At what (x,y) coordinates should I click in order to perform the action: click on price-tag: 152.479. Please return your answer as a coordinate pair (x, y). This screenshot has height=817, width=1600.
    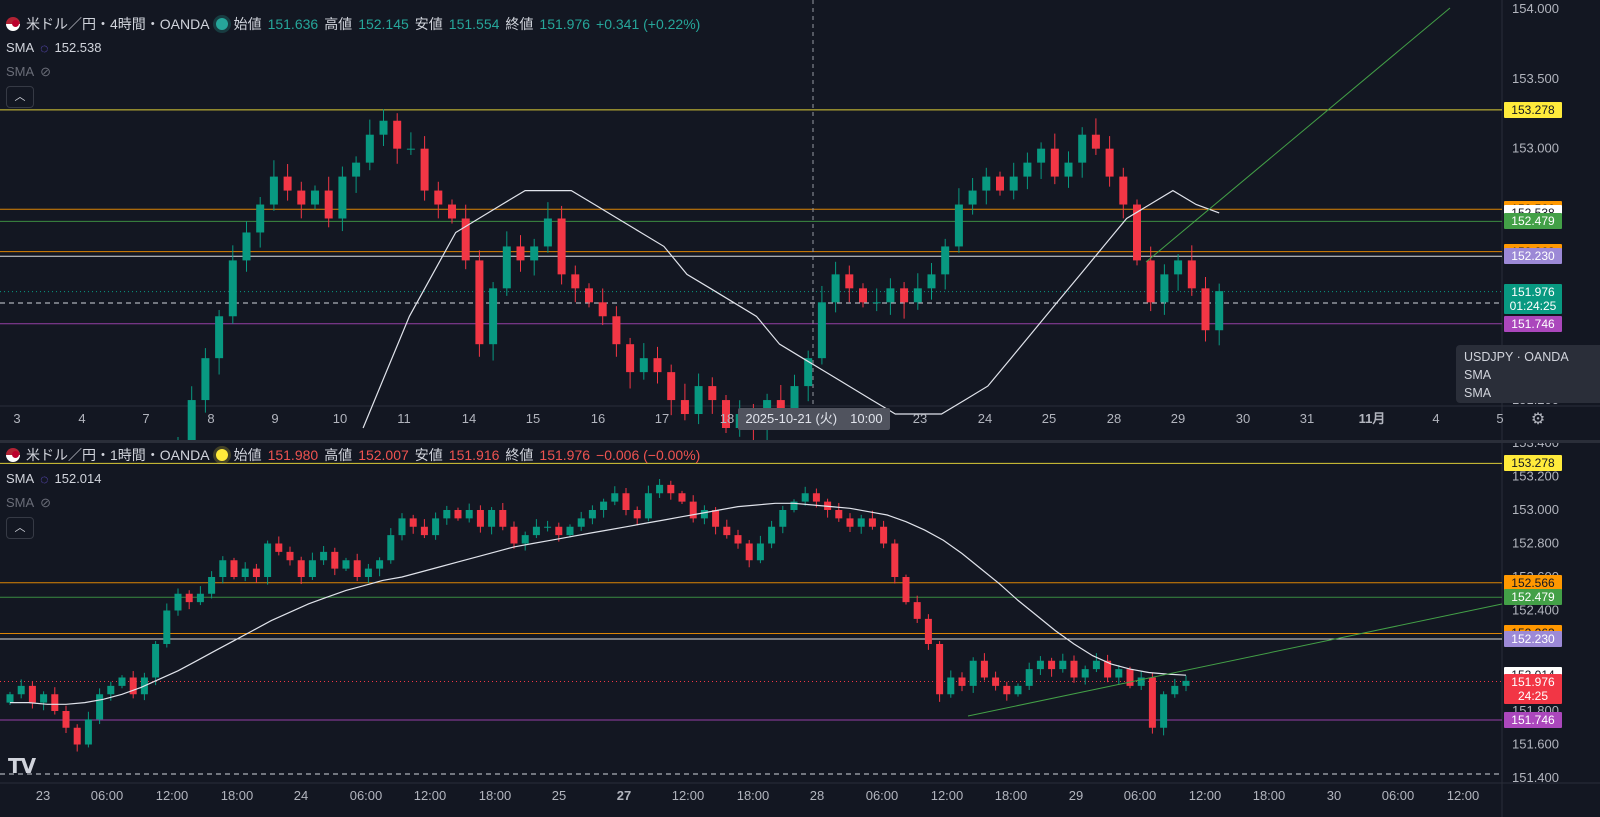
    Looking at the image, I should click on (1533, 597).